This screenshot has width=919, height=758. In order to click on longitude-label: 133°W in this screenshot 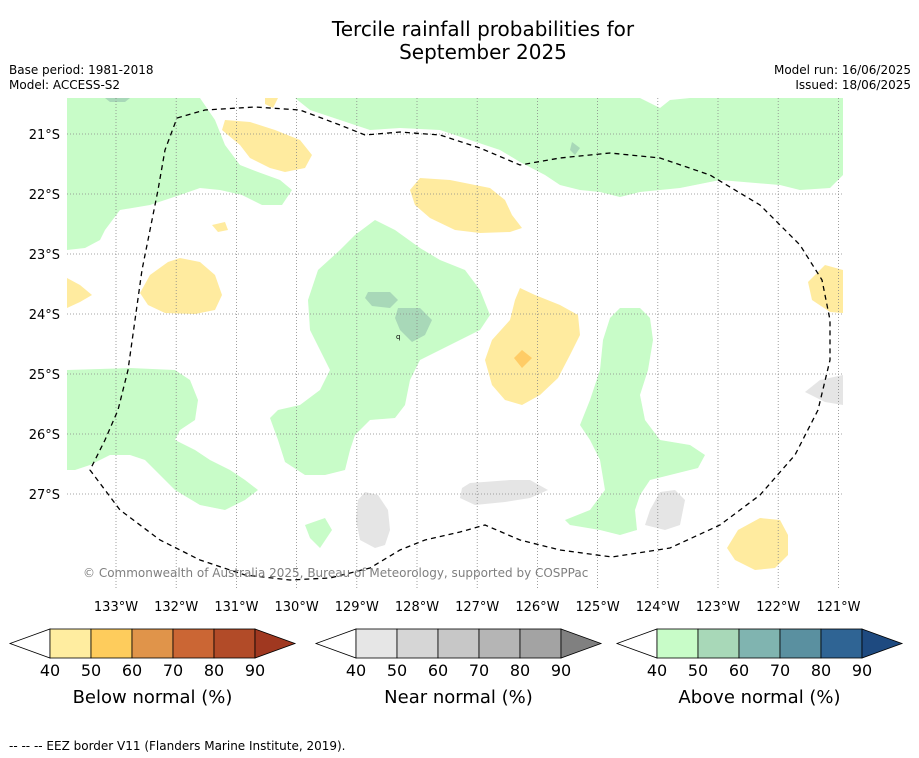, I will do `click(116, 607)`.